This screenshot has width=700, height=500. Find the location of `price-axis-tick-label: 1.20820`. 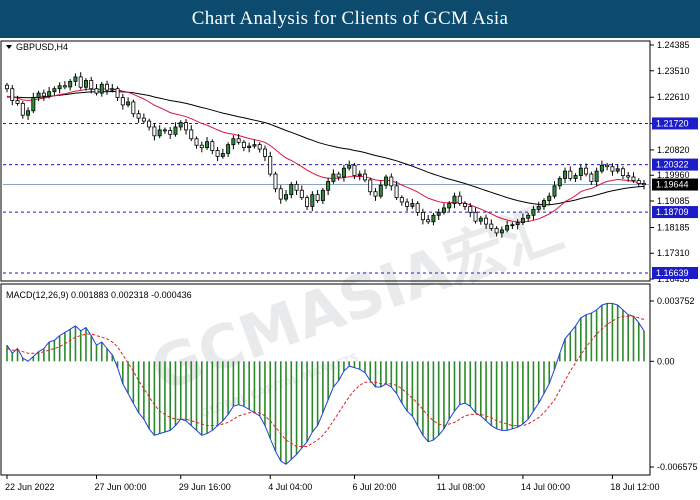

price-axis-tick-label: 1.20820 is located at coordinates (673, 150).